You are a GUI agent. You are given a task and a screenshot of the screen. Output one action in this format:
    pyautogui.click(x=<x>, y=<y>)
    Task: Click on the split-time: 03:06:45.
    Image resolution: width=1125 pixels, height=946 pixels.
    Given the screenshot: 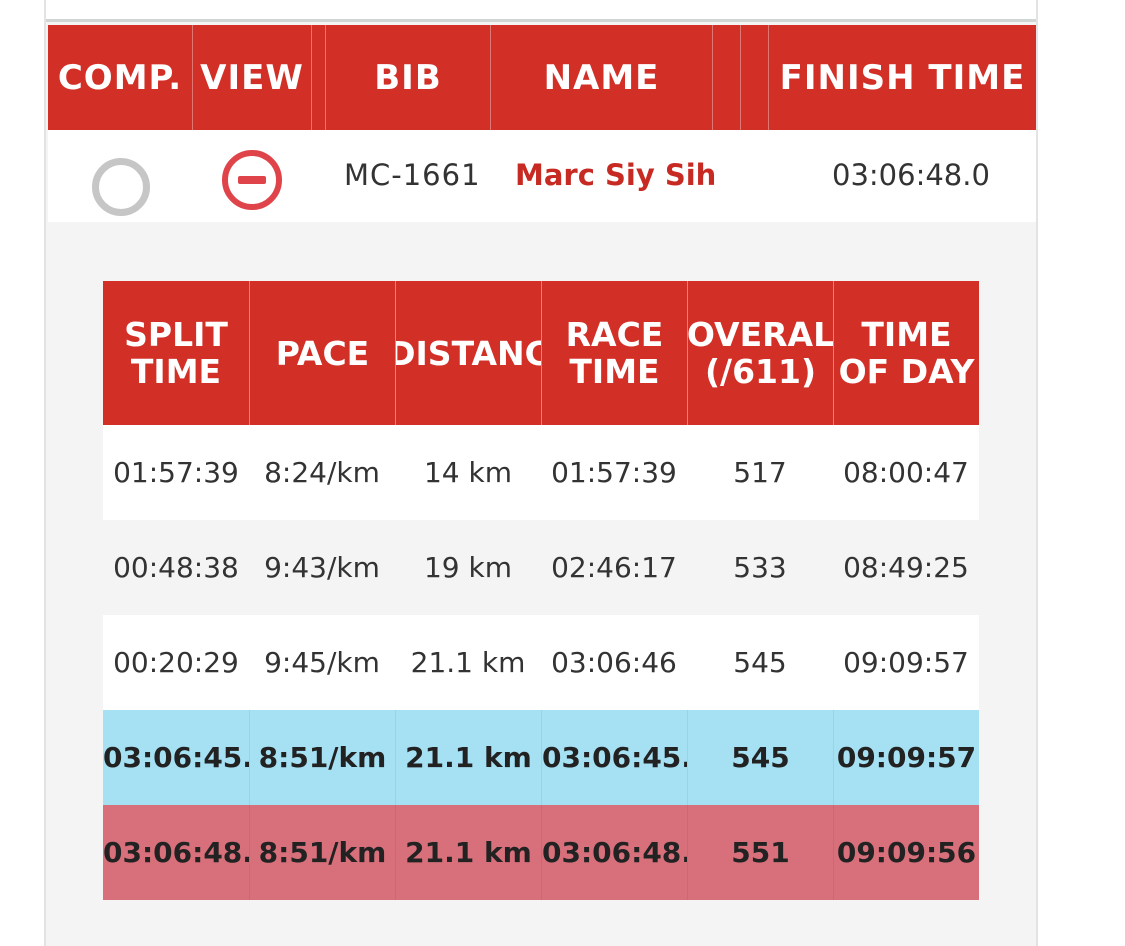 What is the action you would take?
    pyautogui.click(x=176, y=757)
    